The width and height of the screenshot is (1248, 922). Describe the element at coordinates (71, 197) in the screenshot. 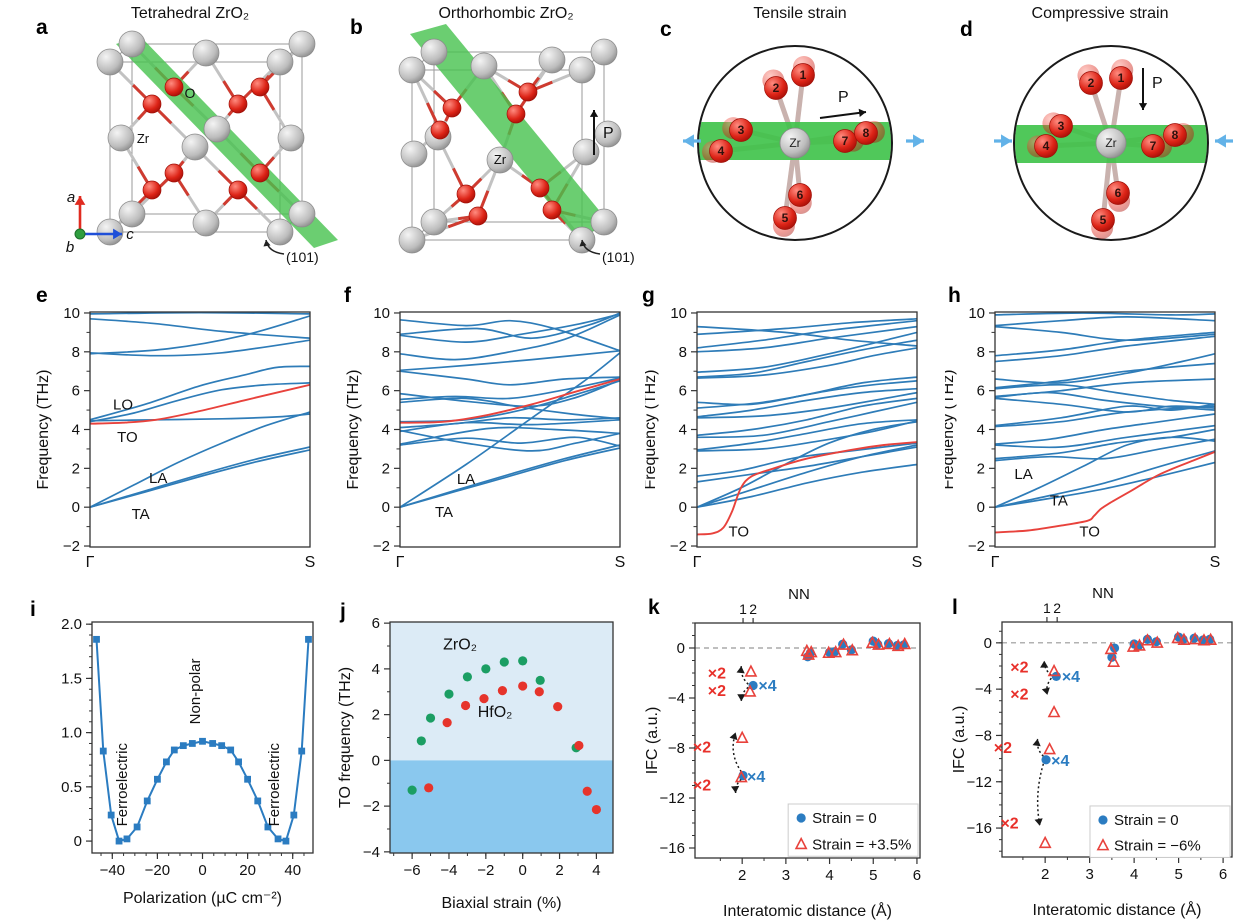

I see `svg-text: a` at that location.